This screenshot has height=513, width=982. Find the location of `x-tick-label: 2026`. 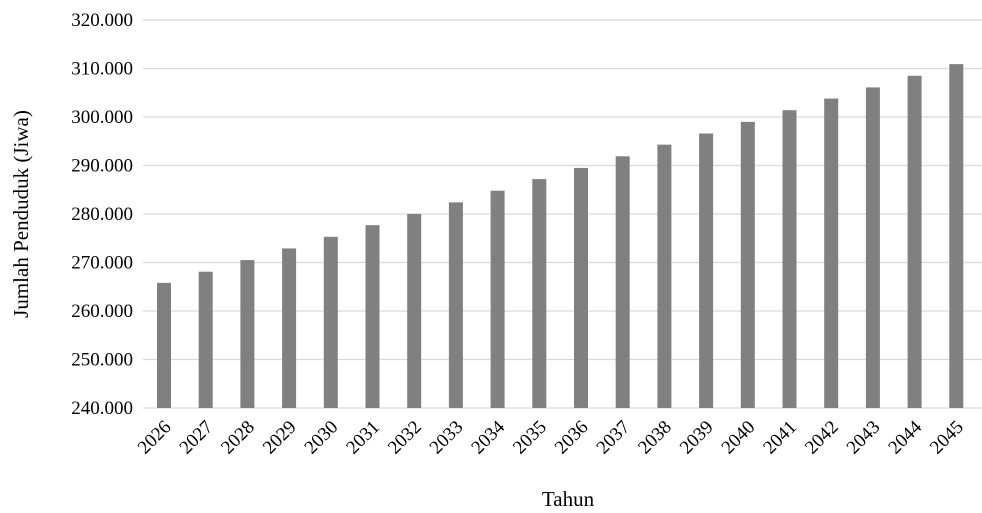

x-tick-label: 2026 is located at coordinates (155, 438).